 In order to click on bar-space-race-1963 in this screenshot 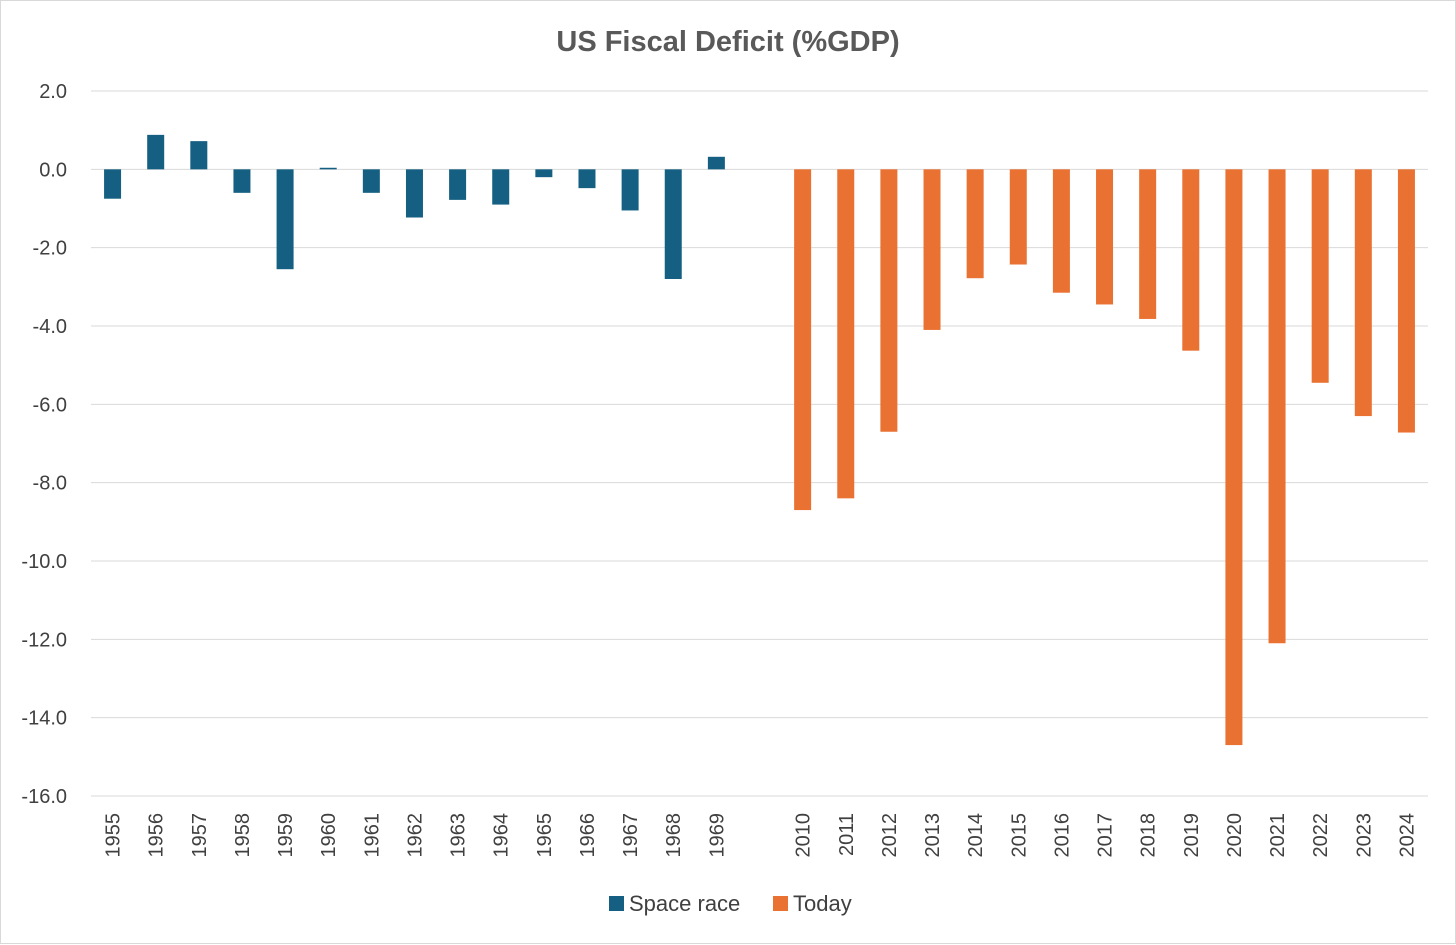, I will do `click(458, 184)`.